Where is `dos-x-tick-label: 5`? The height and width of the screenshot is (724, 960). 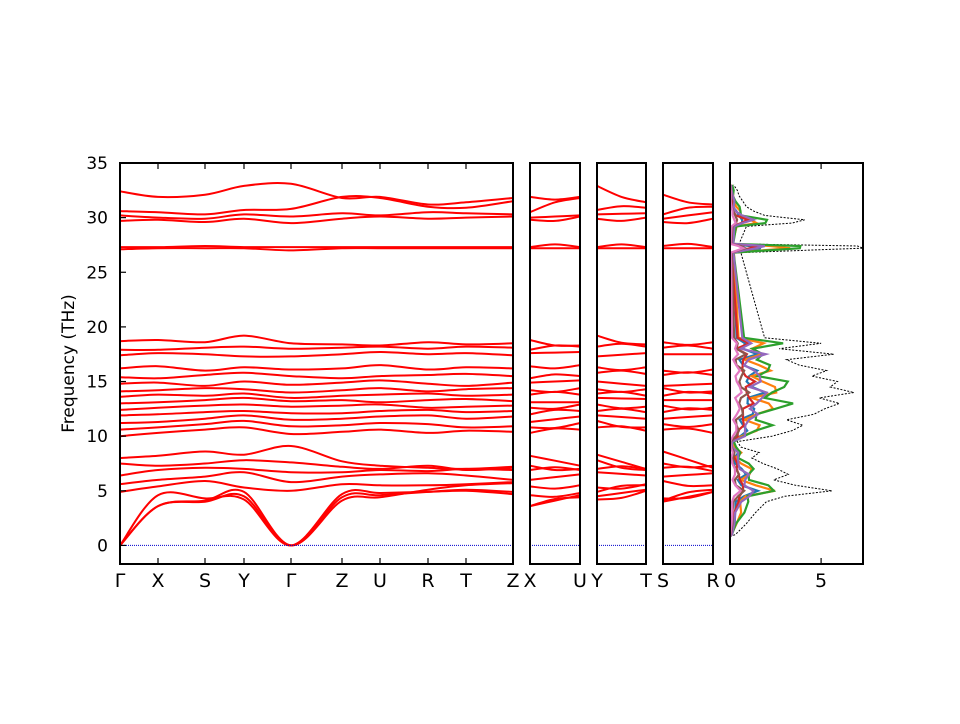
dos-x-tick-label: 5 is located at coordinates (821, 581).